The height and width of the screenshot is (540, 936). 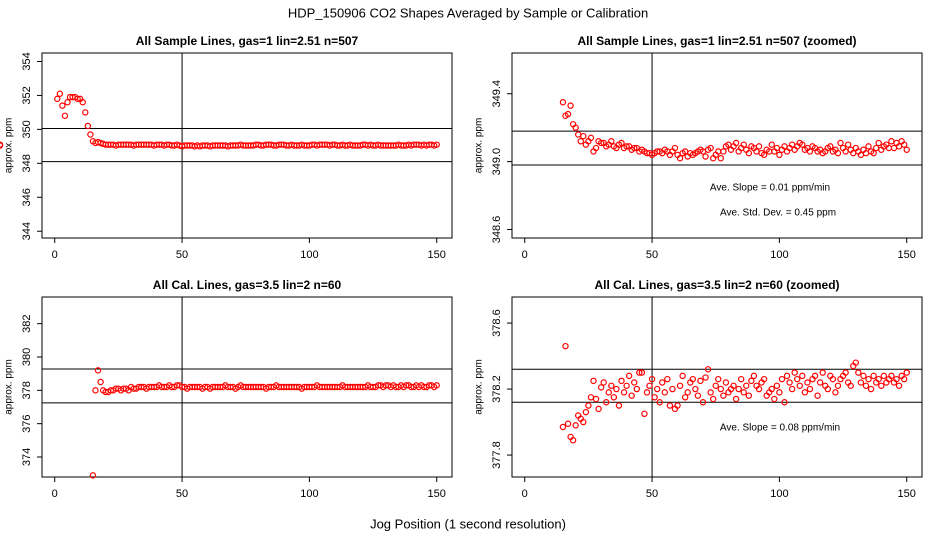 What do you see at coordinates (27, 323) in the screenshot?
I see `y-tick-label: 382` at bounding box center [27, 323].